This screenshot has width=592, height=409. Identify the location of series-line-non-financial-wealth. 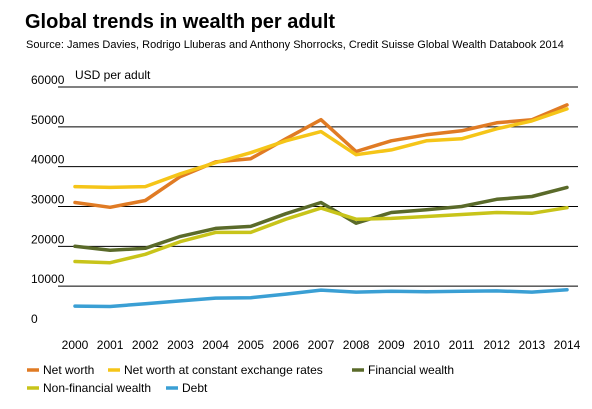
(321, 235).